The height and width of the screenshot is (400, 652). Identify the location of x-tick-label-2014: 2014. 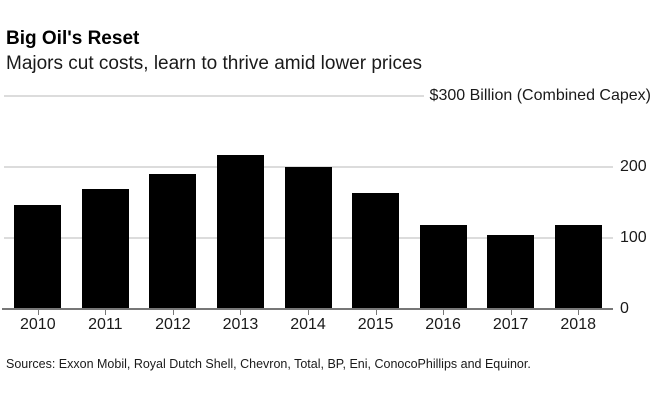
(308, 324).